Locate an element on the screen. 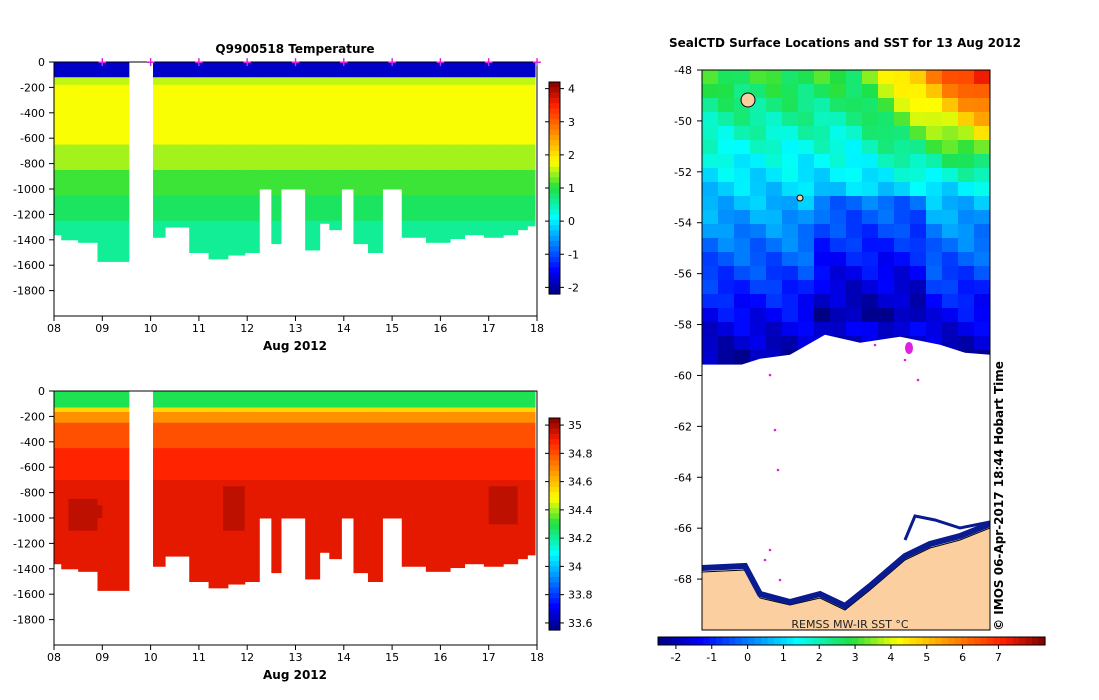  profile-markers: + + + + + + + + + + is located at coordinates (319, 62).